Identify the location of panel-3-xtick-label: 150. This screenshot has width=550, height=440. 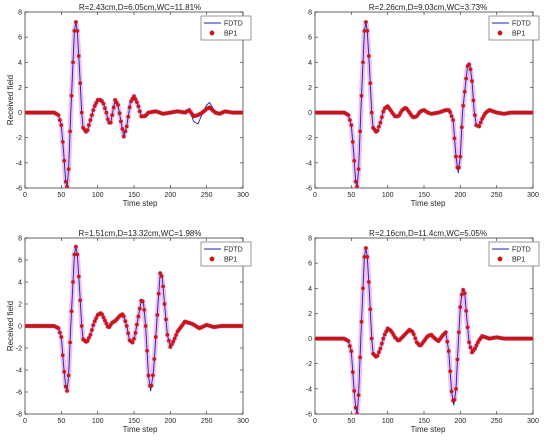
(134, 421).